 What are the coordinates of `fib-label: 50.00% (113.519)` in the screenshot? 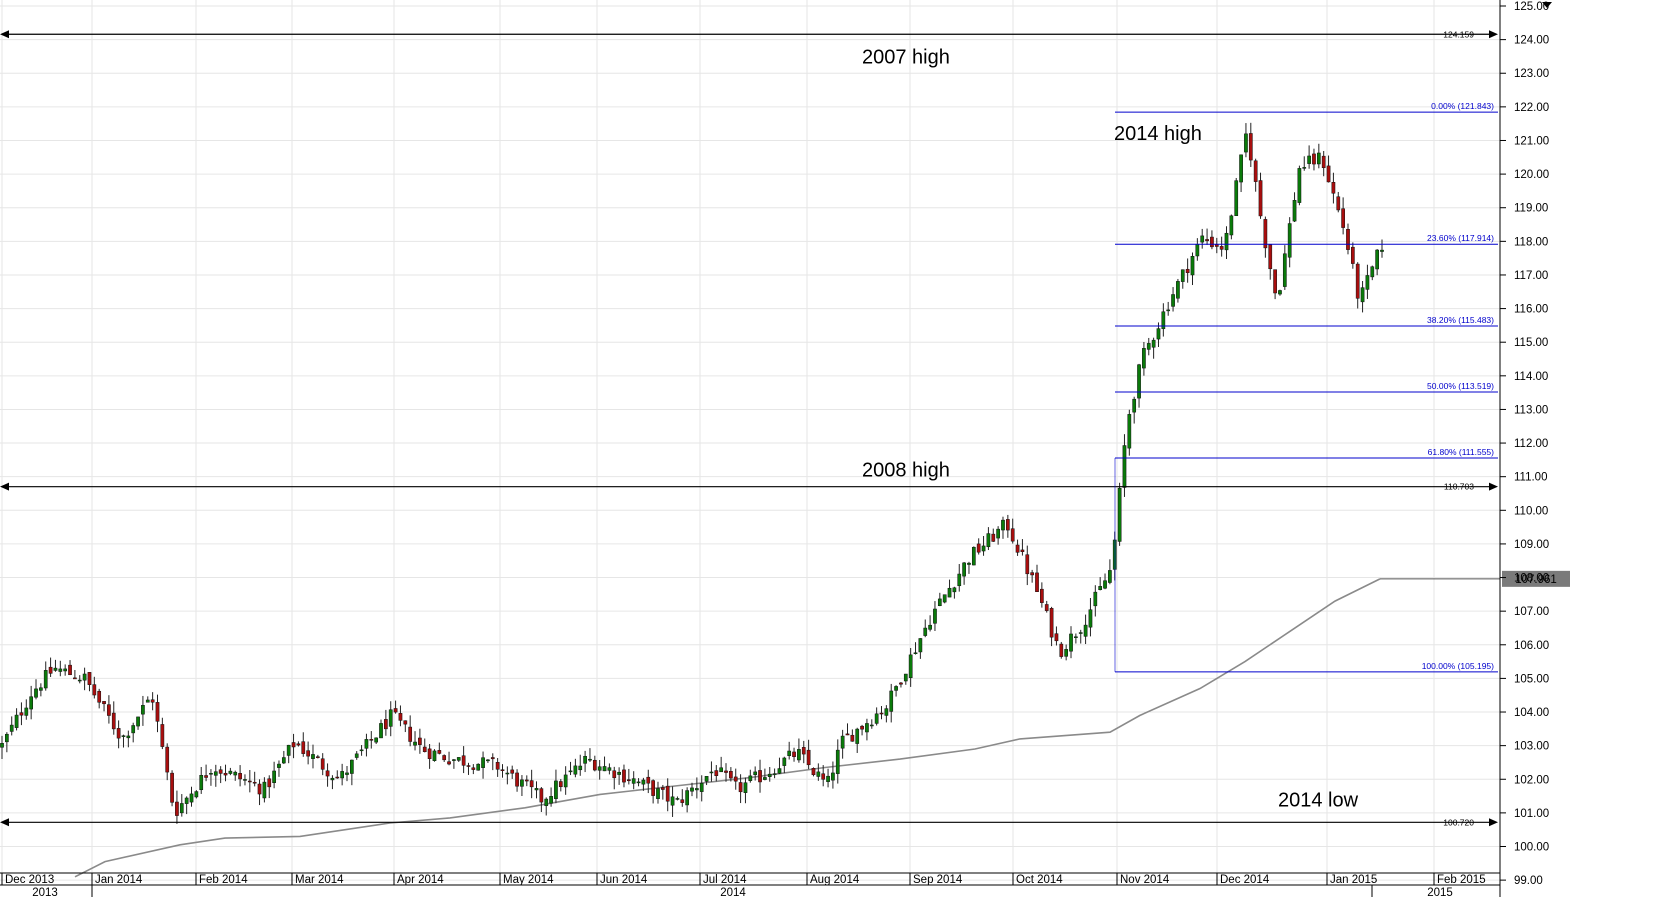 It's located at (1460, 386).